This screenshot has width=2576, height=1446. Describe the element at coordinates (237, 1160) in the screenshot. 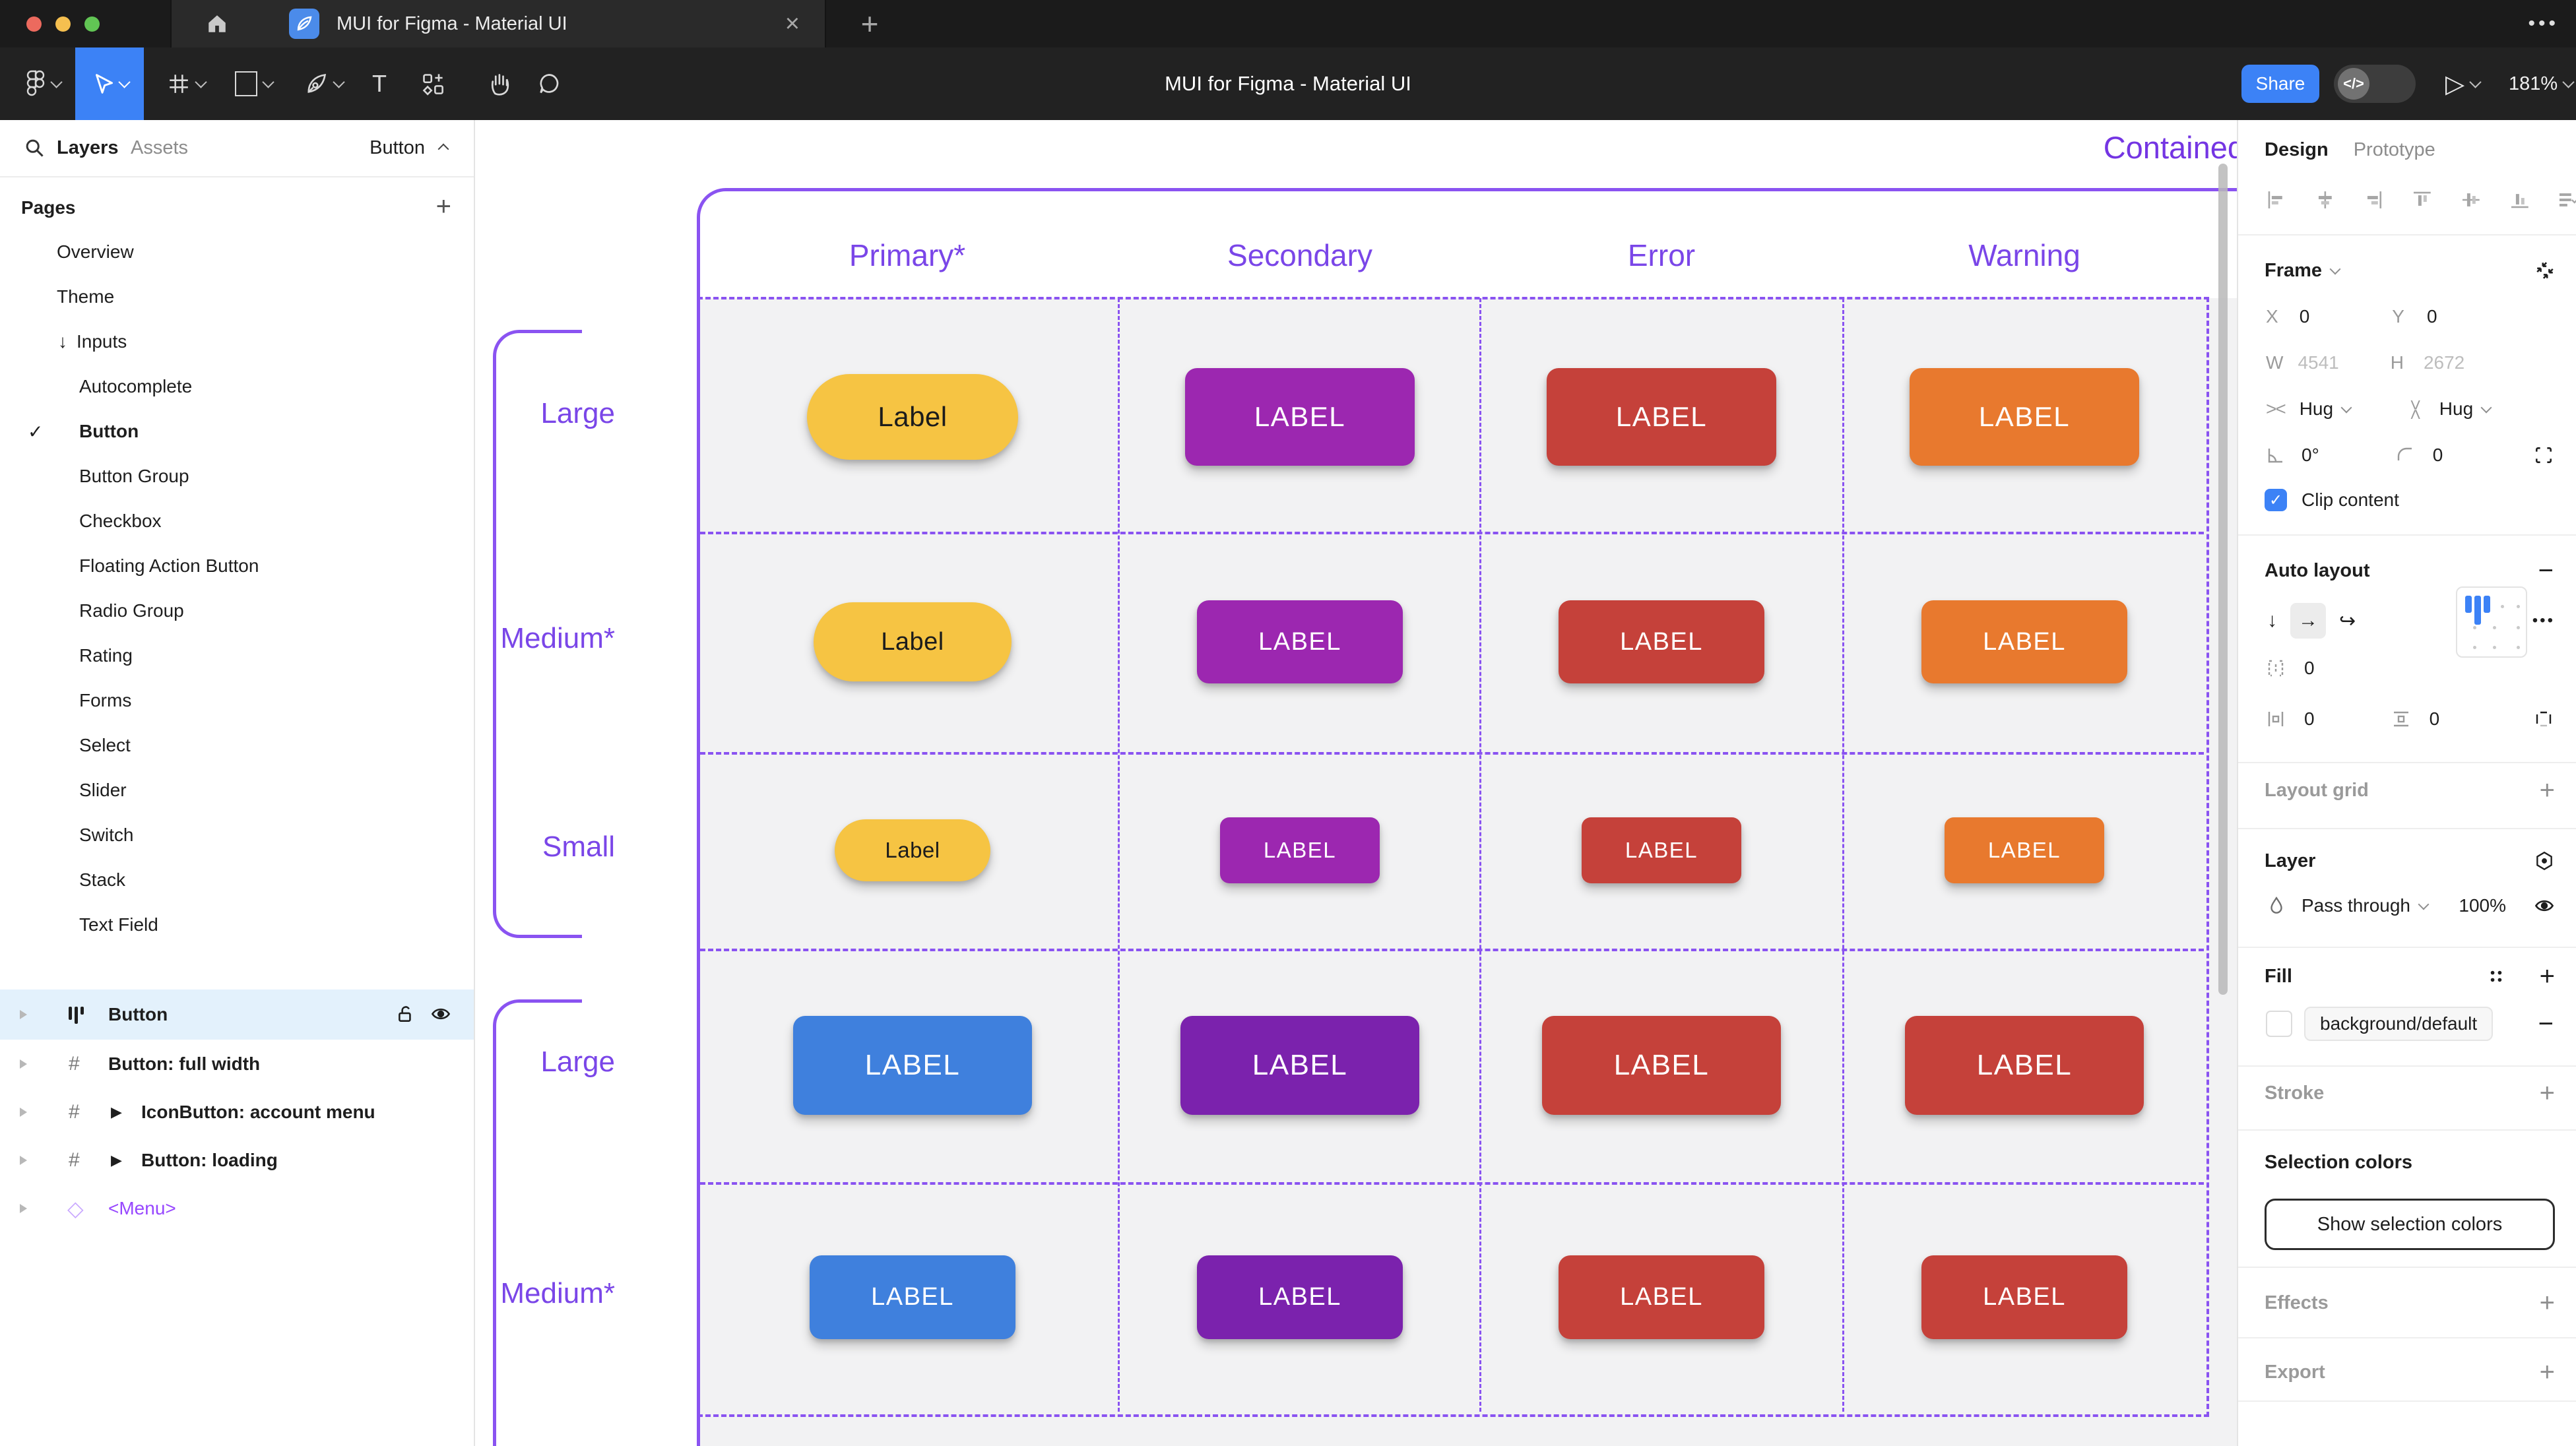

I see `layer-row-button-loading: # ▶ Button: loading` at that location.